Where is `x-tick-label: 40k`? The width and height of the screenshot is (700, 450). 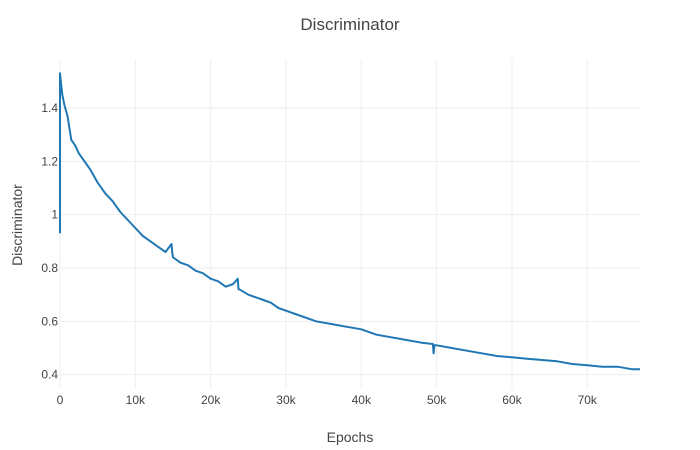
x-tick-label: 40k is located at coordinates (362, 400).